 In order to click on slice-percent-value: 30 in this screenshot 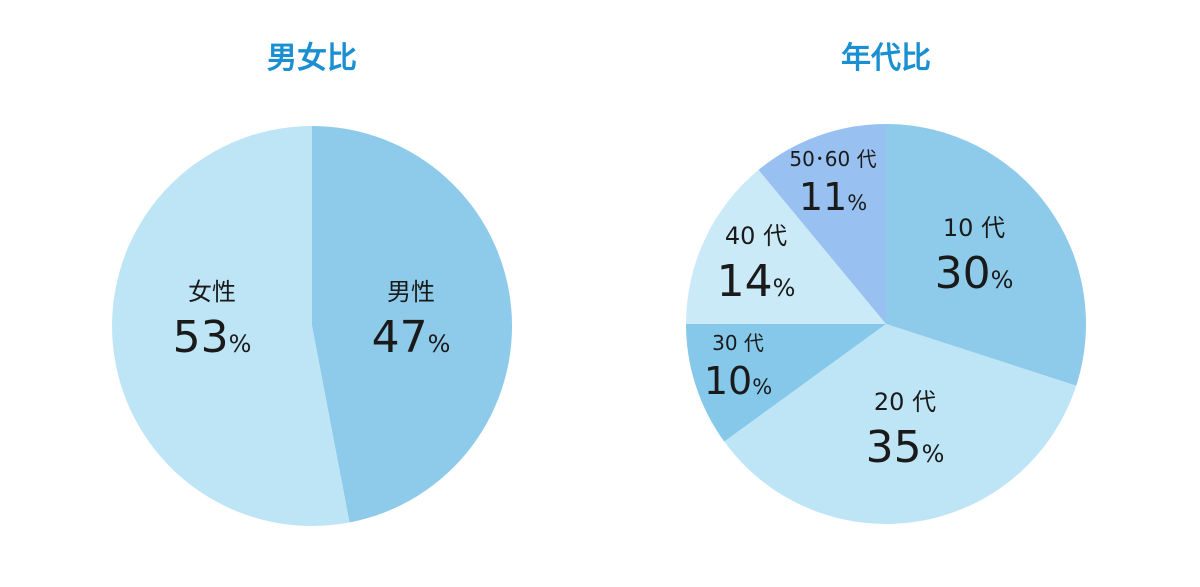, I will do `click(963, 273)`.